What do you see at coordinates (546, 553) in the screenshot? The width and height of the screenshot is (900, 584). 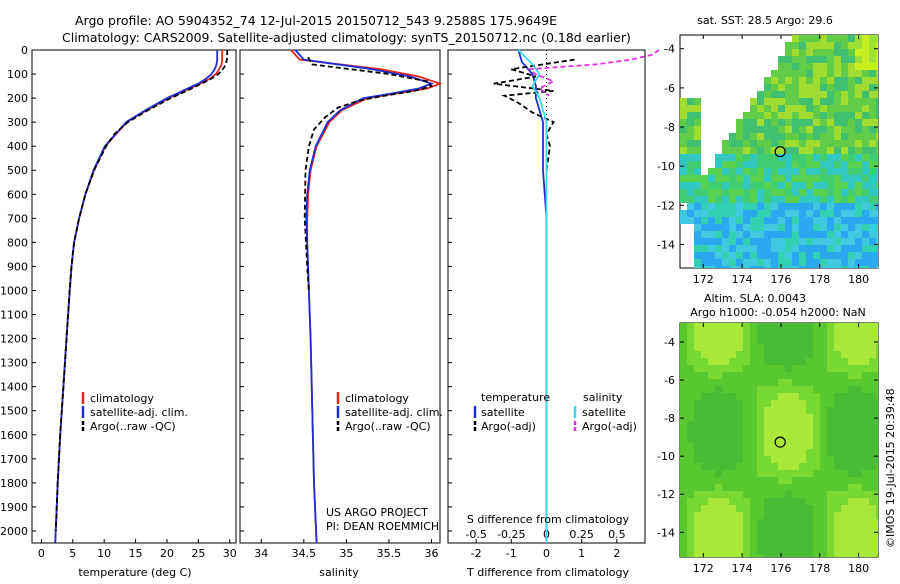 I see `t-diff-xtick-label: 0` at bounding box center [546, 553].